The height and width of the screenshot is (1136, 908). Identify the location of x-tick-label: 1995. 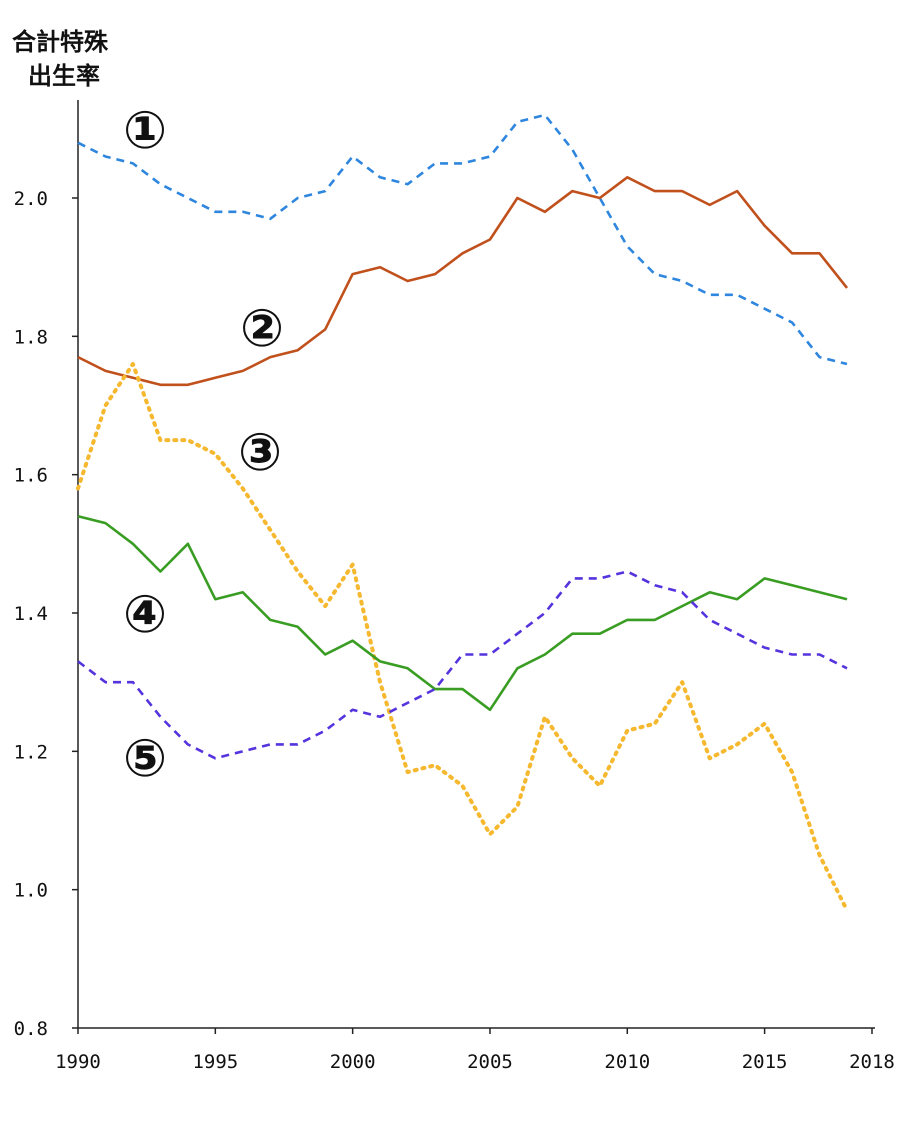
(215, 1062).